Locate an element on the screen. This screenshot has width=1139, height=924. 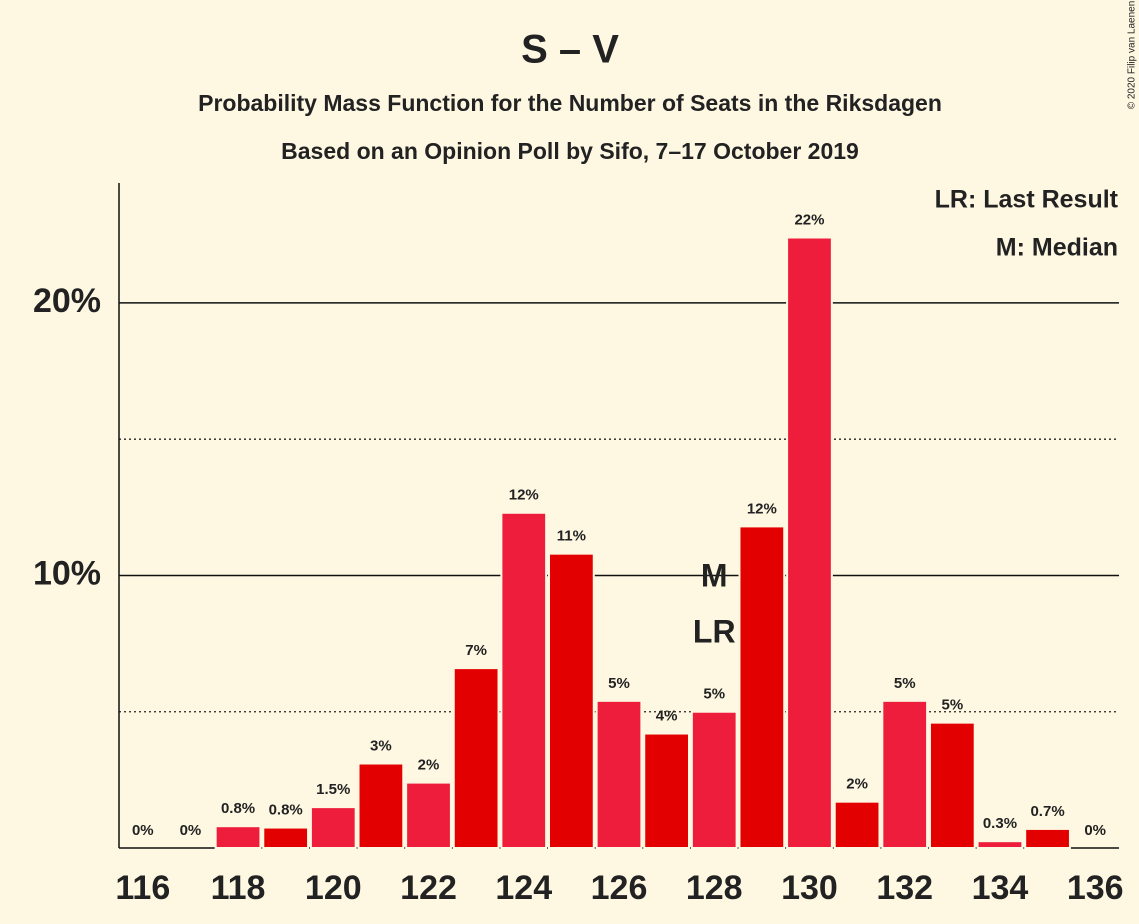
x-tick-label: 130 is located at coordinates (809, 888).